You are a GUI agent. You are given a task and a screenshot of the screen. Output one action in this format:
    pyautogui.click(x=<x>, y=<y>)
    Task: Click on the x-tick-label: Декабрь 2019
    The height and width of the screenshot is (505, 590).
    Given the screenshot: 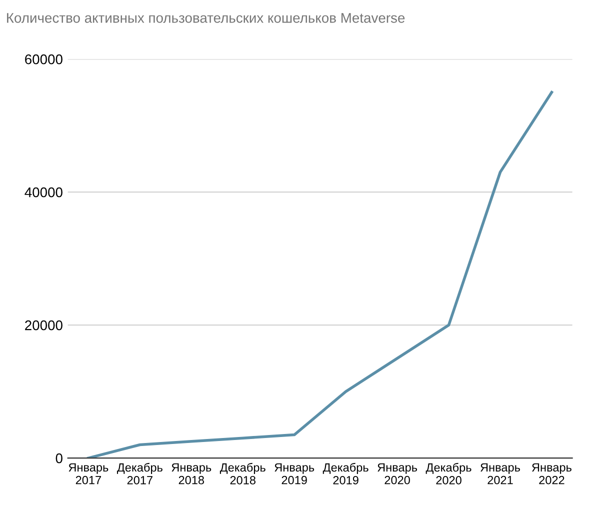 What is the action you would take?
    pyautogui.click(x=345, y=473)
    